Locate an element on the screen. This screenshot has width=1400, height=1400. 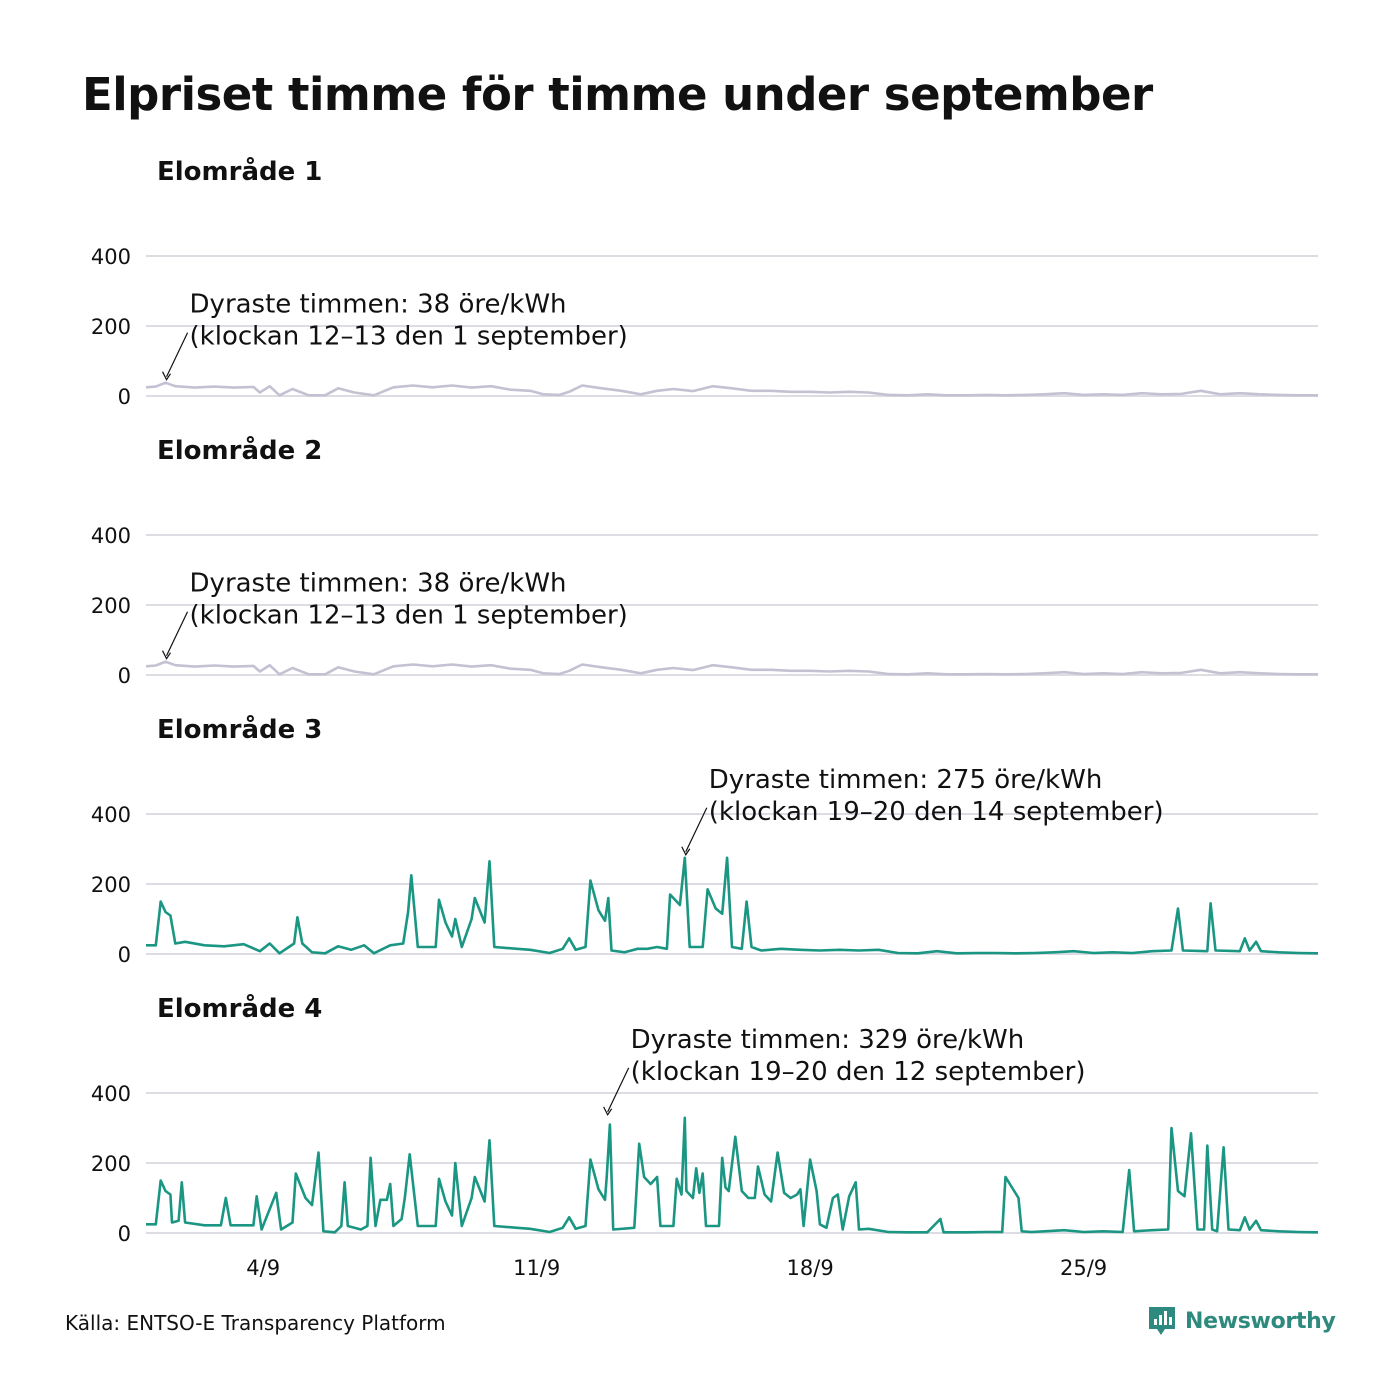
annotation-sublabel: (klockan 19–20 den 14 september) is located at coordinates (936, 812).